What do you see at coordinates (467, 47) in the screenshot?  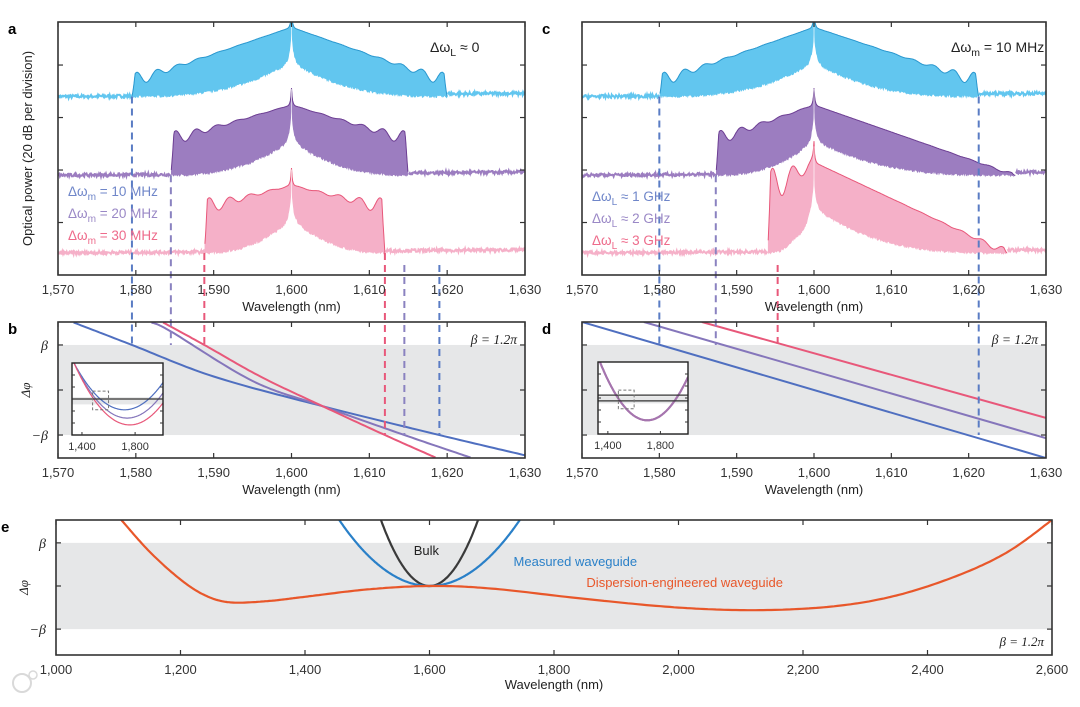 I see `panel-a-annotation-value: ≈ 0` at bounding box center [467, 47].